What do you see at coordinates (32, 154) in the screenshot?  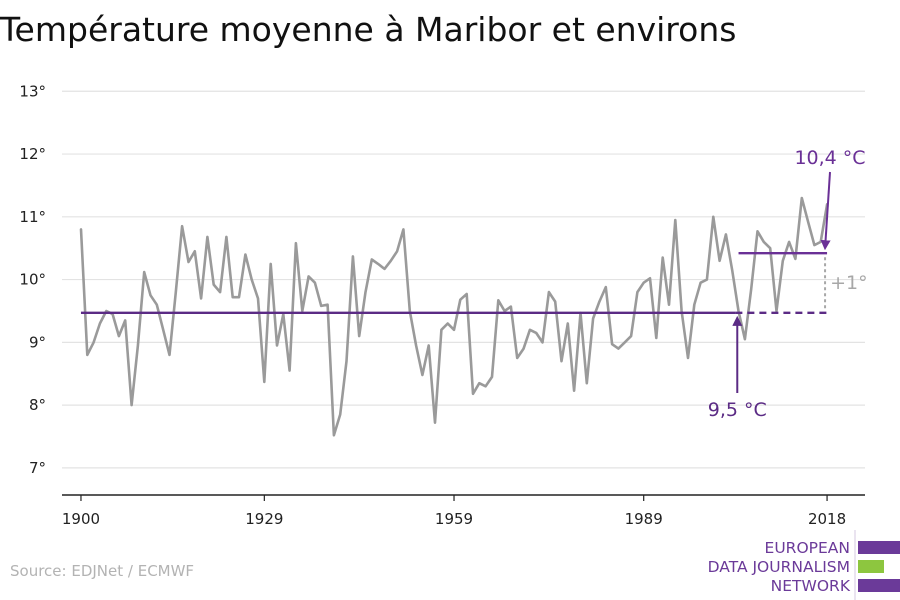 I see `y-tick-label: 12°` at bounding box center [32, 154].